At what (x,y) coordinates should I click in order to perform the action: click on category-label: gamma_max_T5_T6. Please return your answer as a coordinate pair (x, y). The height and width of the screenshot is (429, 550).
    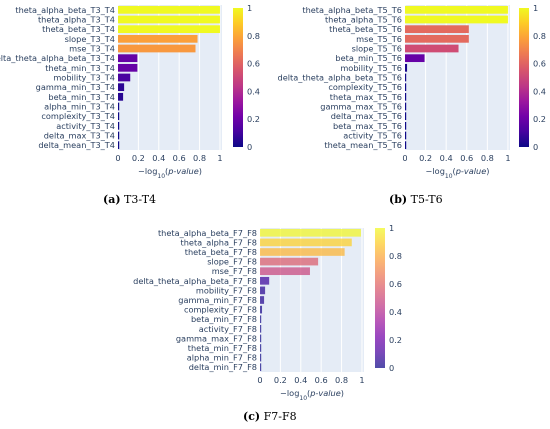
    Looking at the image, I should click on (361, 107).